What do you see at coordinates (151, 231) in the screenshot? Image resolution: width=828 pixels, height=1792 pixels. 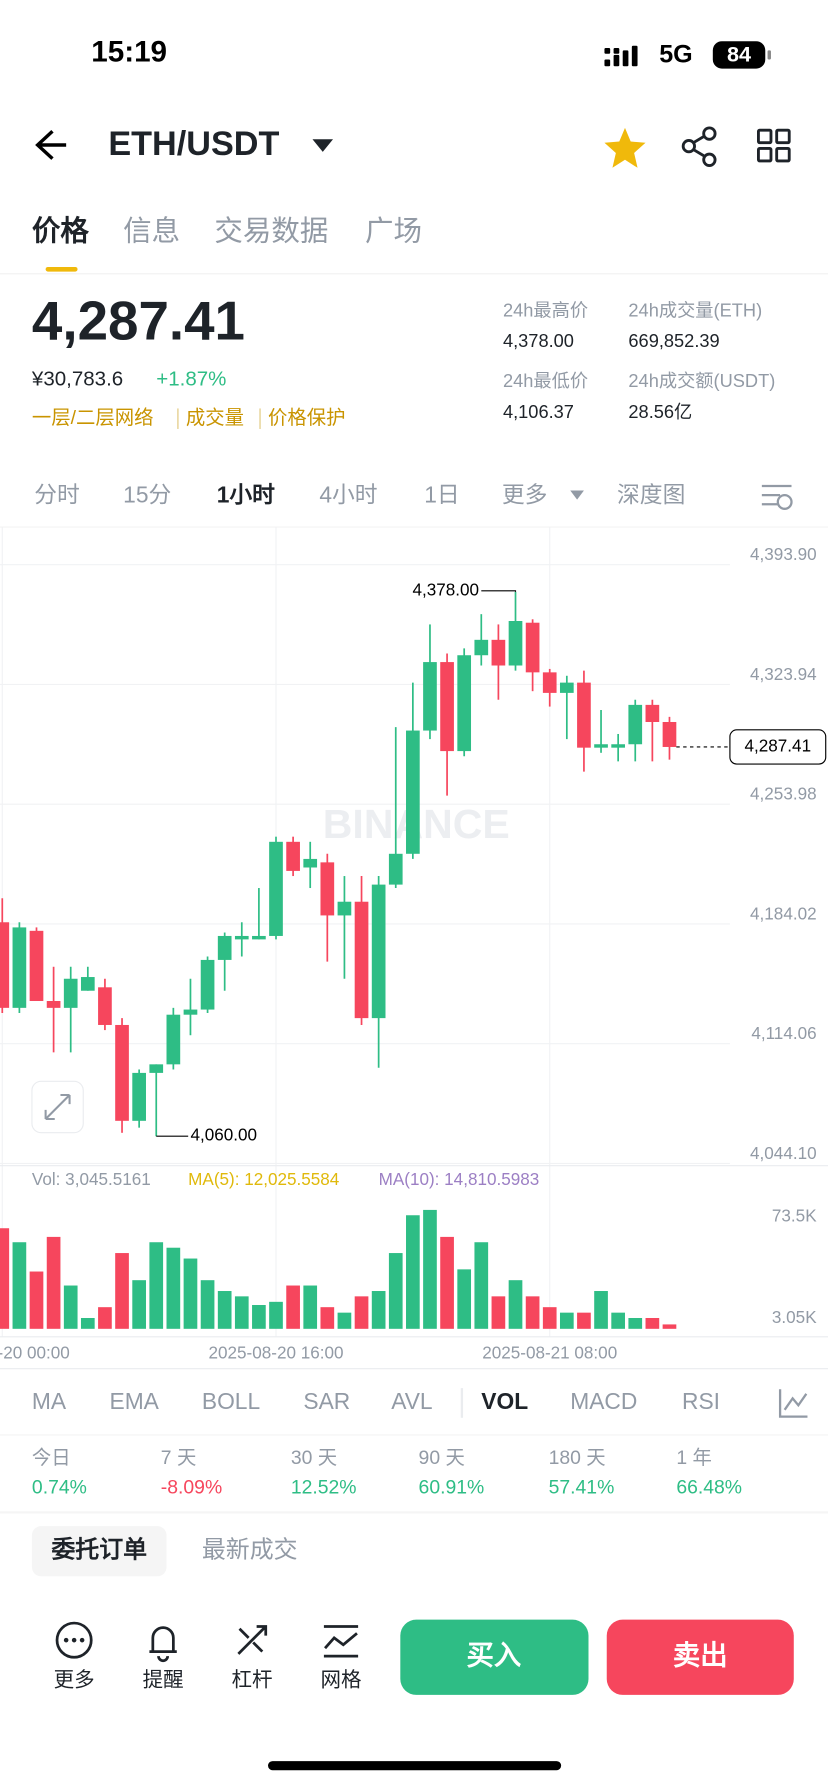 I see `tab: 信息` at bounding box center [151, 231].